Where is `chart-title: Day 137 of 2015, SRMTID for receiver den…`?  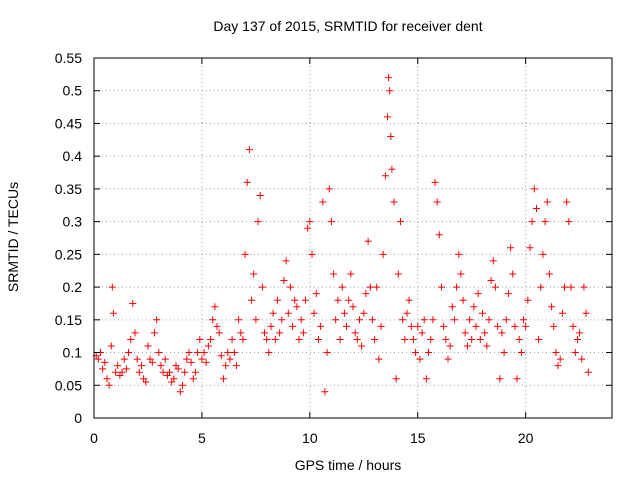 chart-title: Day 137 of 2015, SRMTID for receiver den… is located at coordinates (347, 26).